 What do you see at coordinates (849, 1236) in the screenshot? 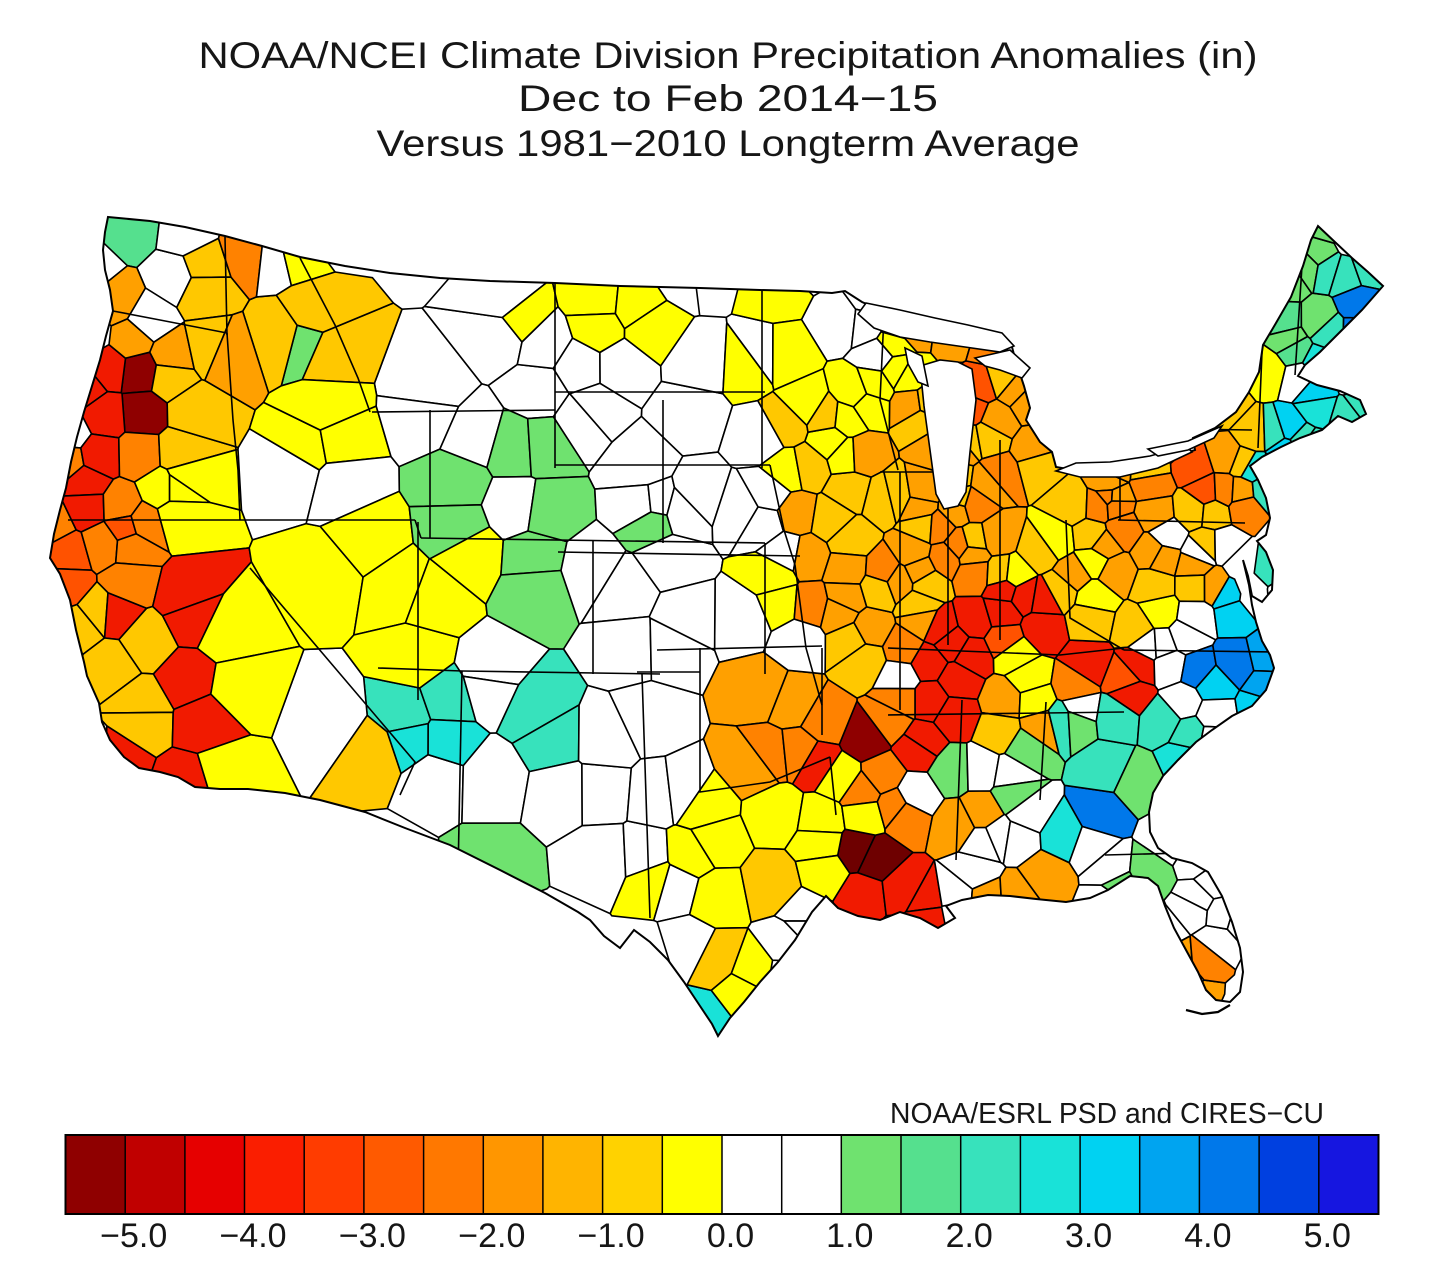
I see `svg-text: 1.0` at bounding box center [849, 1236].